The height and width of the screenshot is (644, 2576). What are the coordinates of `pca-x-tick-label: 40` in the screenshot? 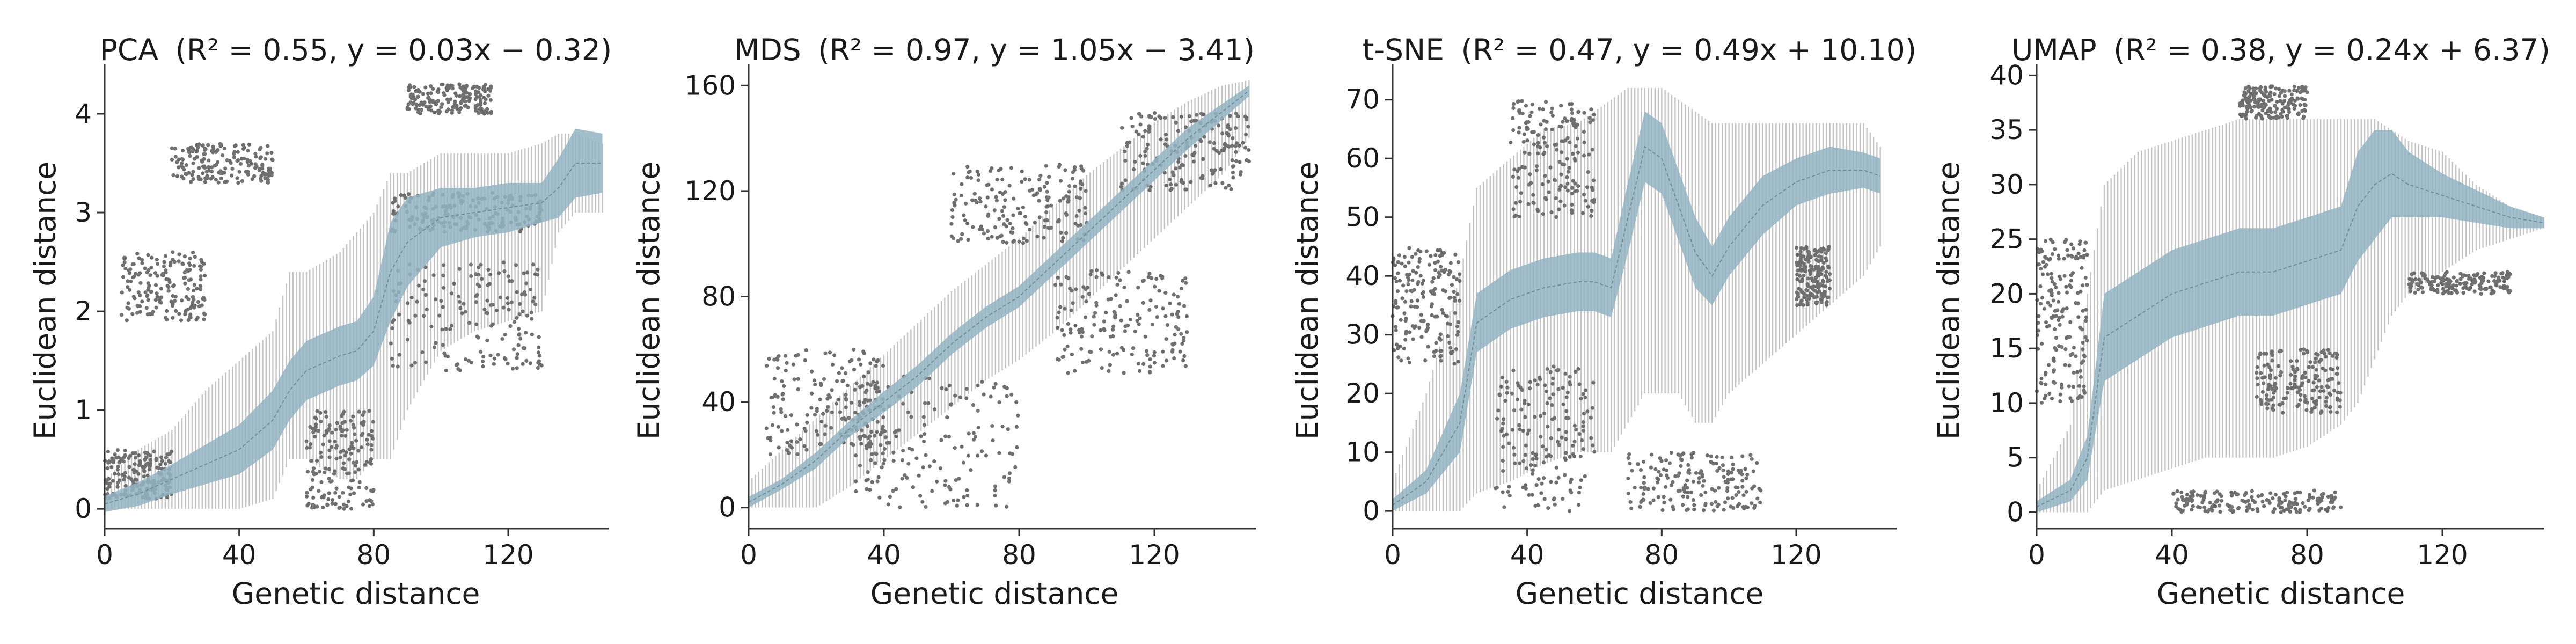 It's located at (239, 554).